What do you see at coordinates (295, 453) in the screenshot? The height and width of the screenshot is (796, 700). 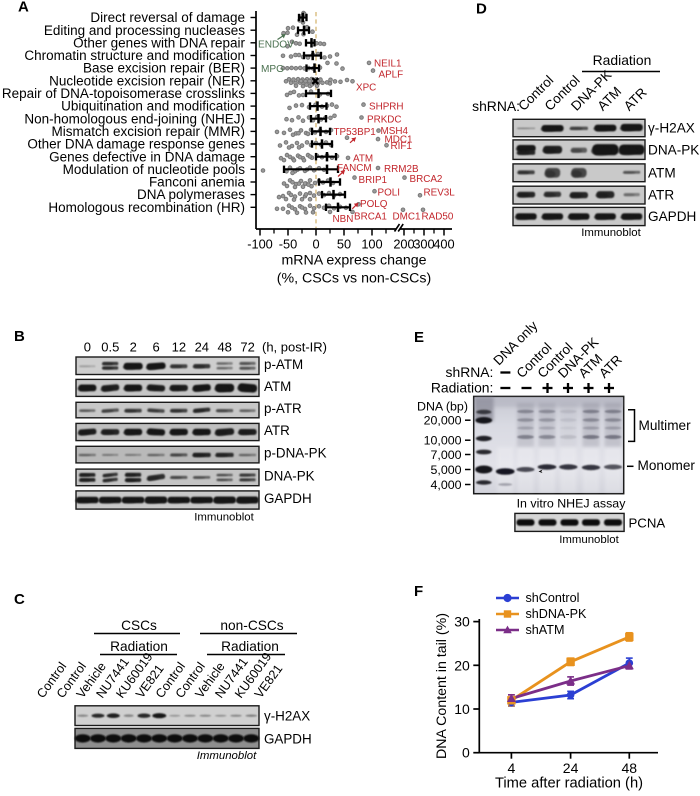 I see `svg-text: p-DNA-PK` at bounding box center [295, 453].